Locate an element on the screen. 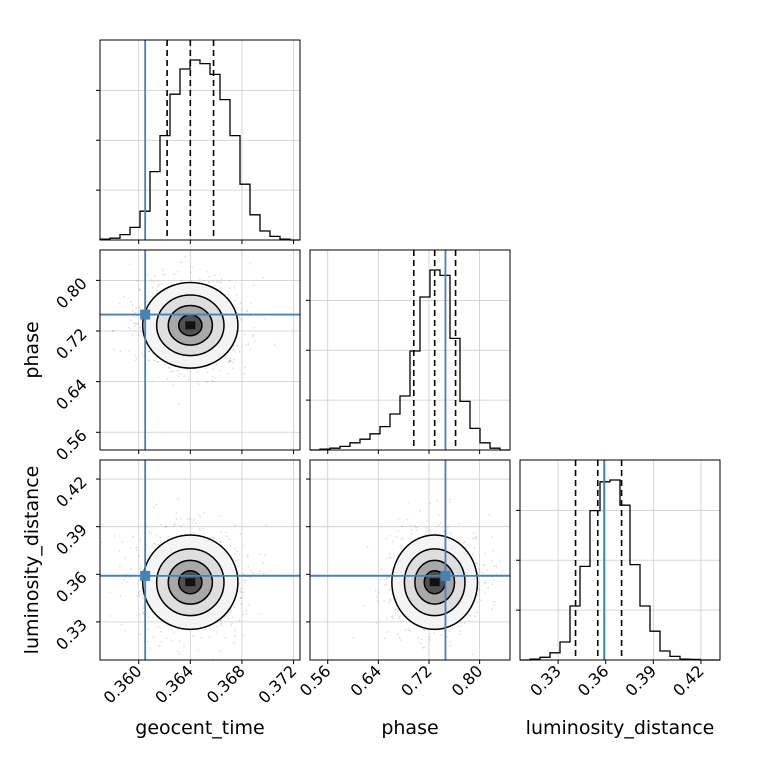 The width and height of the screenshot is (760, 760). histogram-phase is located at coordinates (410, 360).